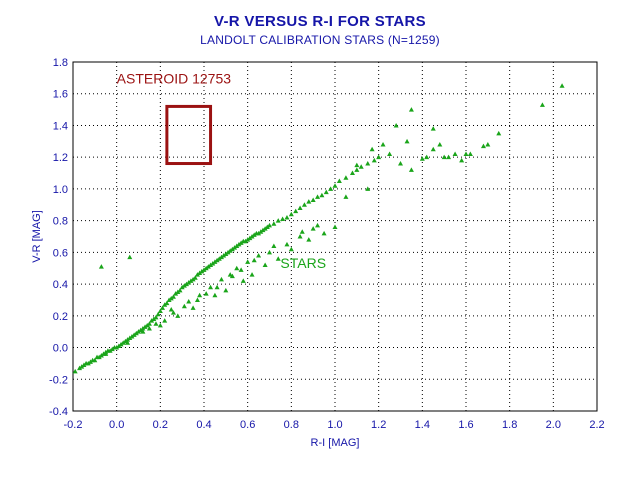  What do you see at coordinates (335, 443) in the screenshot?
I see `x-axis-label: R-I [MAG]` at bounding box center [335, 443].